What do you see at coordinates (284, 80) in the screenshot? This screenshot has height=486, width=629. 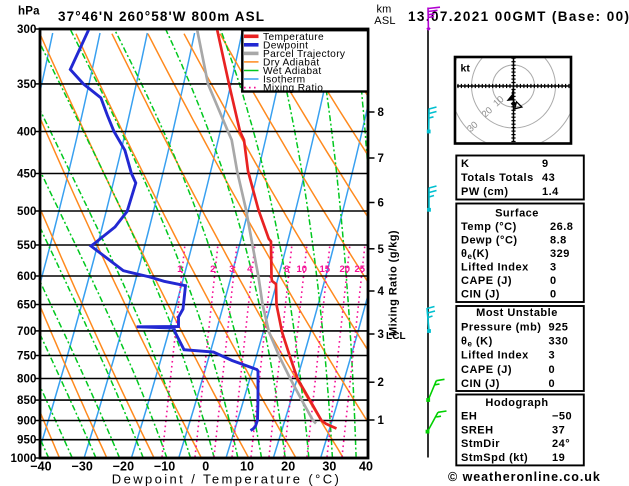 I see `svg-text: Isotherm` at bounding box center [284, 80].